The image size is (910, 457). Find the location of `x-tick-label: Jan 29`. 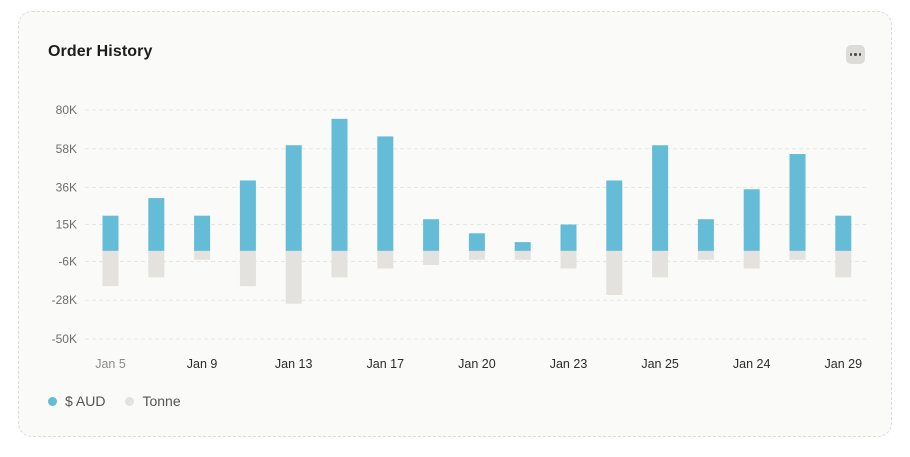

x-tick-label: Jan 29 is located at coordinates (844, 364).